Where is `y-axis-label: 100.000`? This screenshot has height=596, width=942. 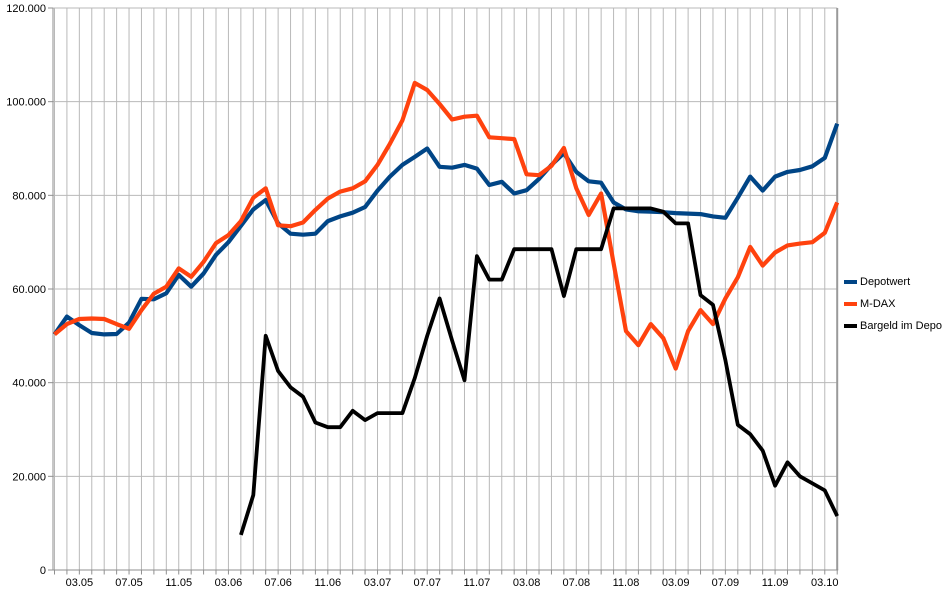 y-axis-label: 100.000 is located at coordinates (26, 103).